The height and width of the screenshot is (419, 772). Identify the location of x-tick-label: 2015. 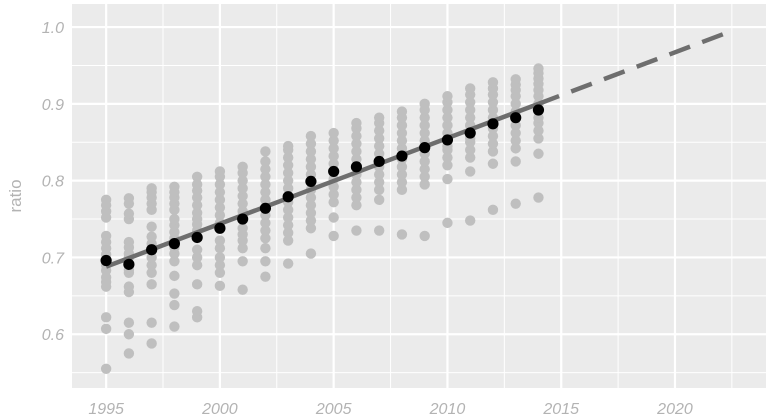
(560, 409).